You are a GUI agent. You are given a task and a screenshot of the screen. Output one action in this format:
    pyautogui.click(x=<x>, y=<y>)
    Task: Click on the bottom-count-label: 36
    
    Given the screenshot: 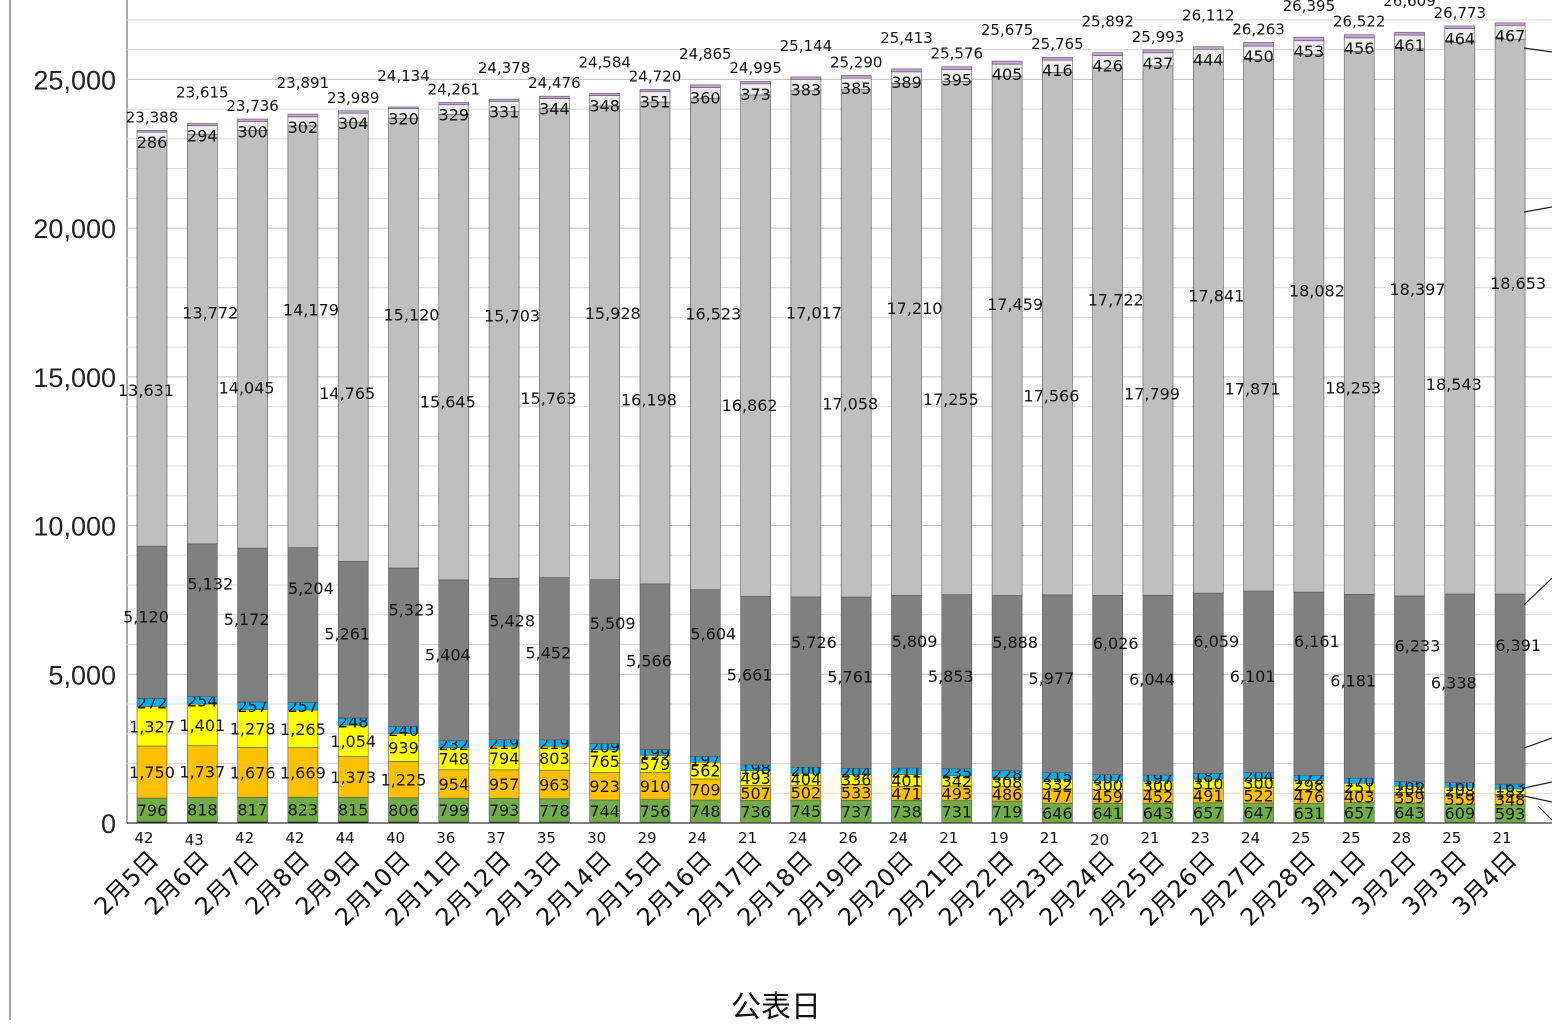 What is the action you would take?
    pyautogui.click(x=445, y=838)
    